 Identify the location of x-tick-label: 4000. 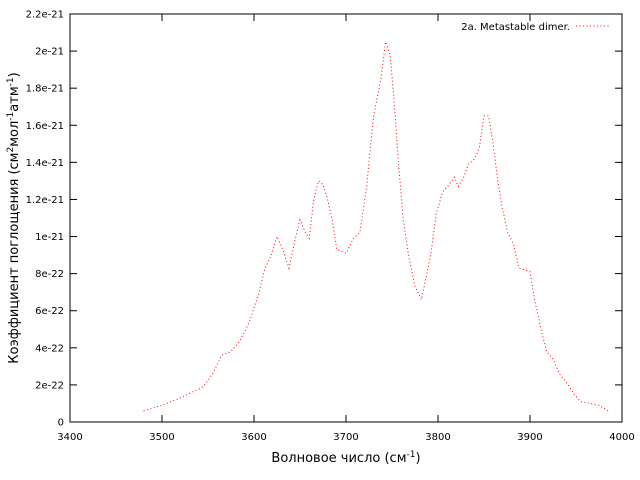
(621, 437).